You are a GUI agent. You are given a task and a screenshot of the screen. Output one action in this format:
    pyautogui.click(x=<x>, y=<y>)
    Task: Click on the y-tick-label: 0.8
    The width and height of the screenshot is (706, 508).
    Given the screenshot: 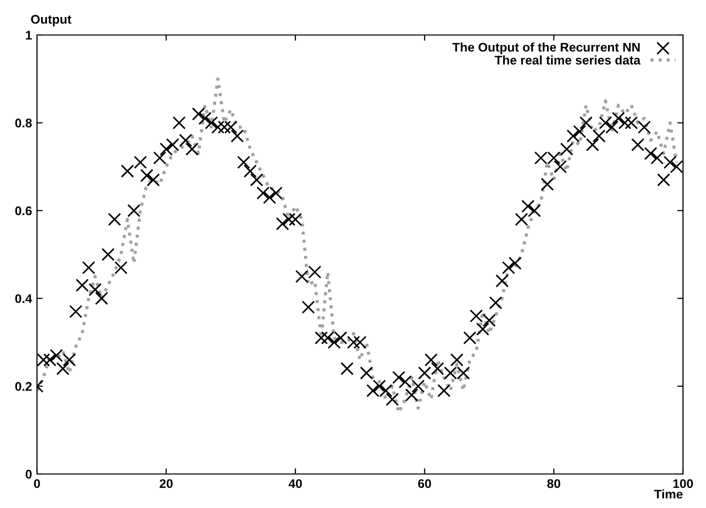 What is the action you would take?
    pyautogui.click(x=23, y=123)
    